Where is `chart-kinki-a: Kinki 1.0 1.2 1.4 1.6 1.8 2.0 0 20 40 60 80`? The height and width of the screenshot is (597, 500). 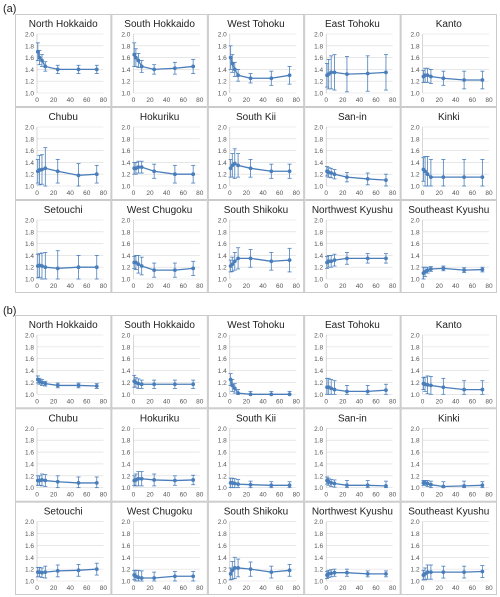
chart-kinki-a: Kinki 1.0 1.2 1.4 1.6 1.8 2.0 0 20 40 60 80 is located at coordinates (448, 153).